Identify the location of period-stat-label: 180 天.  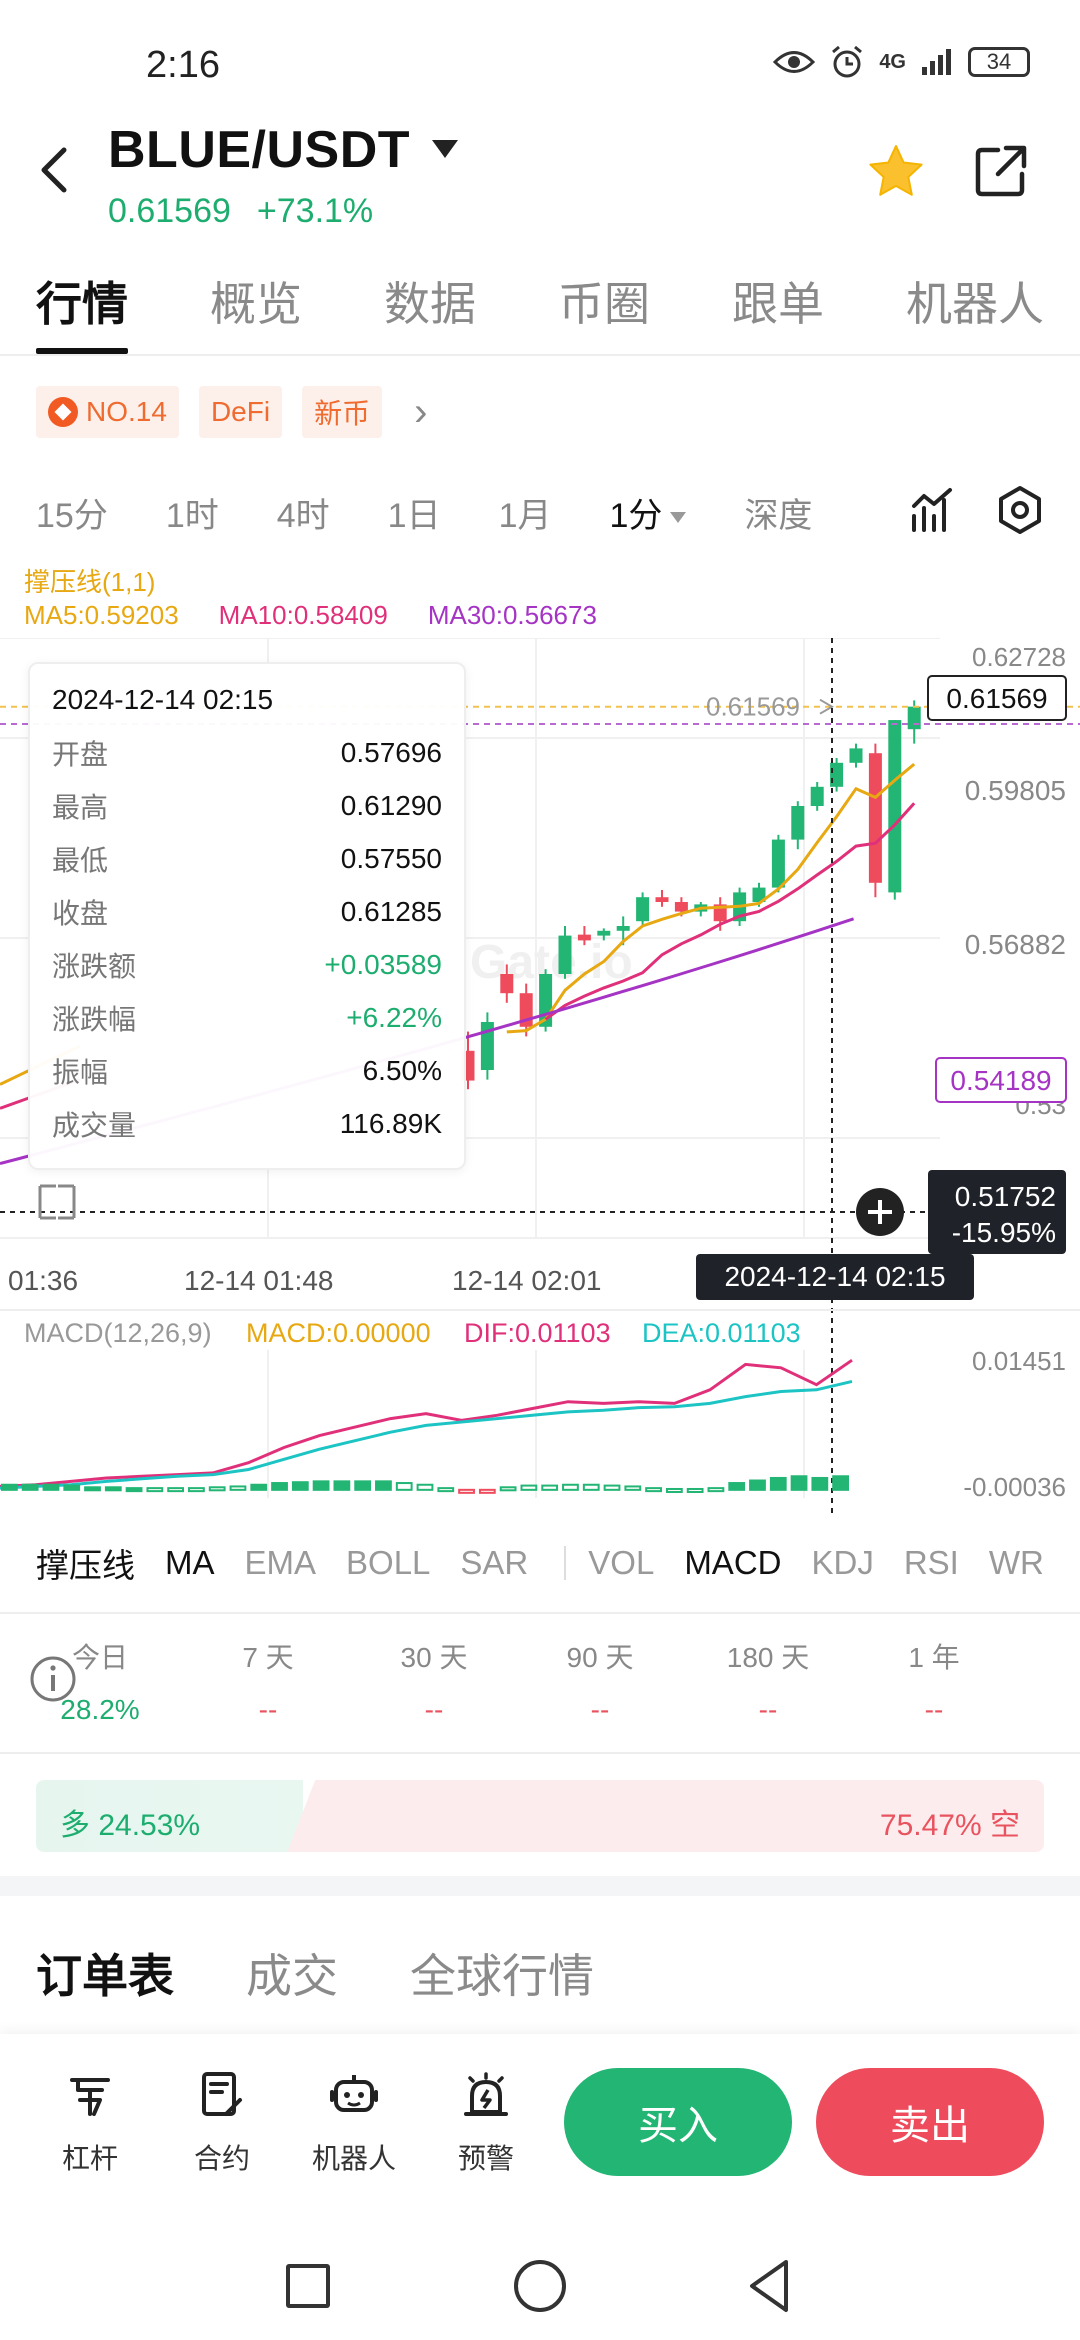
(768, 1657).